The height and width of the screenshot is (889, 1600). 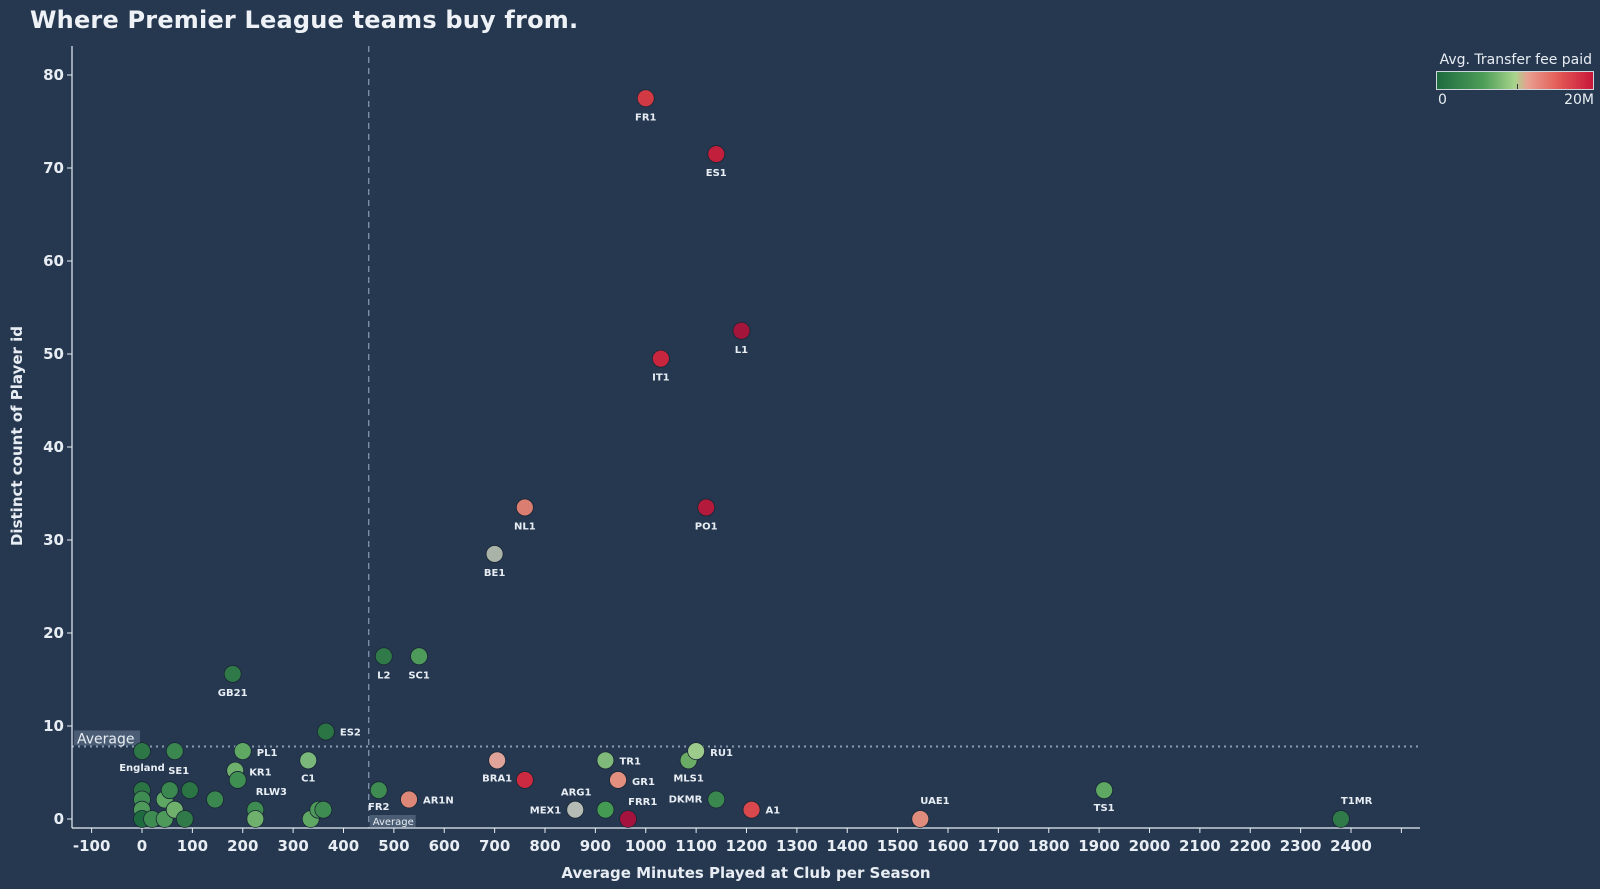 I want to click on point-label: ES2, so click(x=350, y=733).